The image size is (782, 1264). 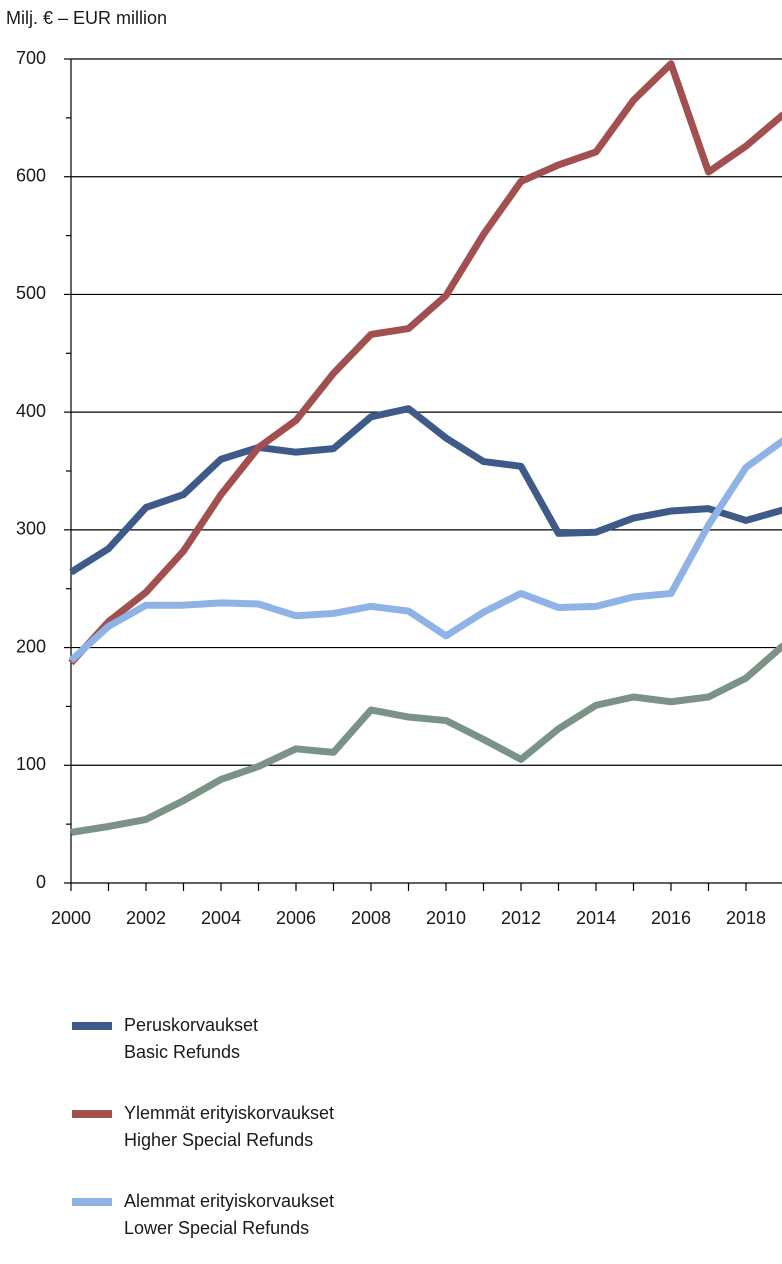 I want to click on y-tick-label: 500, so click(x=31, y=293).